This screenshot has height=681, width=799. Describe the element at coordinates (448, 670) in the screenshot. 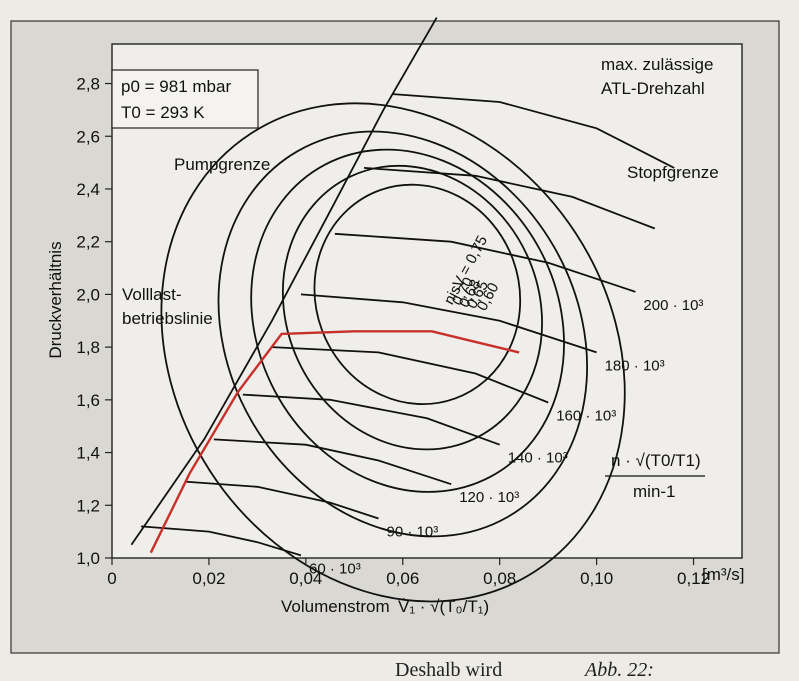

I see `bottom-text: Deshalb wird` at that location.